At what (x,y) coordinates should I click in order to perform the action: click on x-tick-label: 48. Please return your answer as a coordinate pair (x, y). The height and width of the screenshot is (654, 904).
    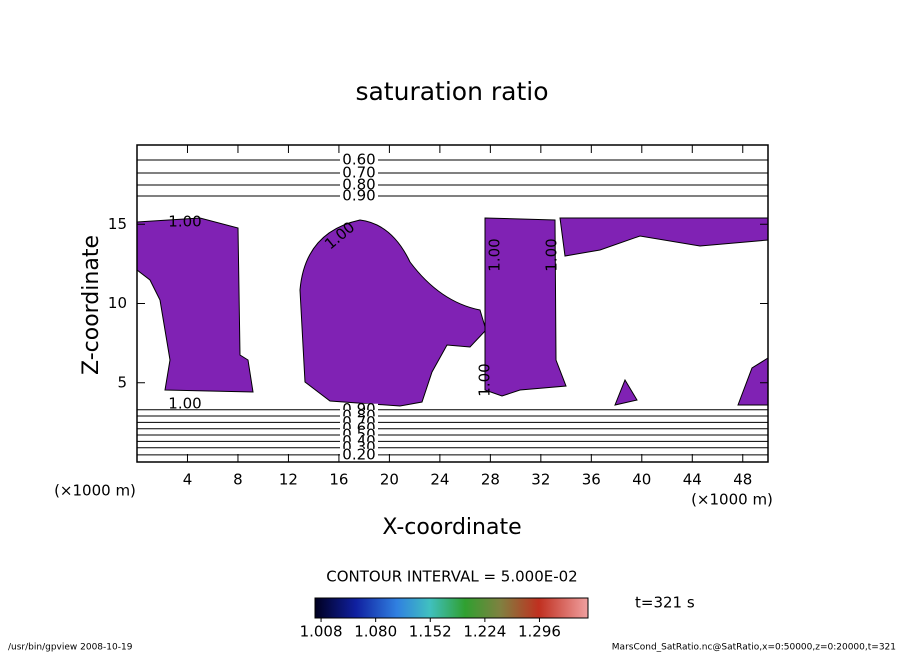
    Looking at the image, I should click on (742, 480).